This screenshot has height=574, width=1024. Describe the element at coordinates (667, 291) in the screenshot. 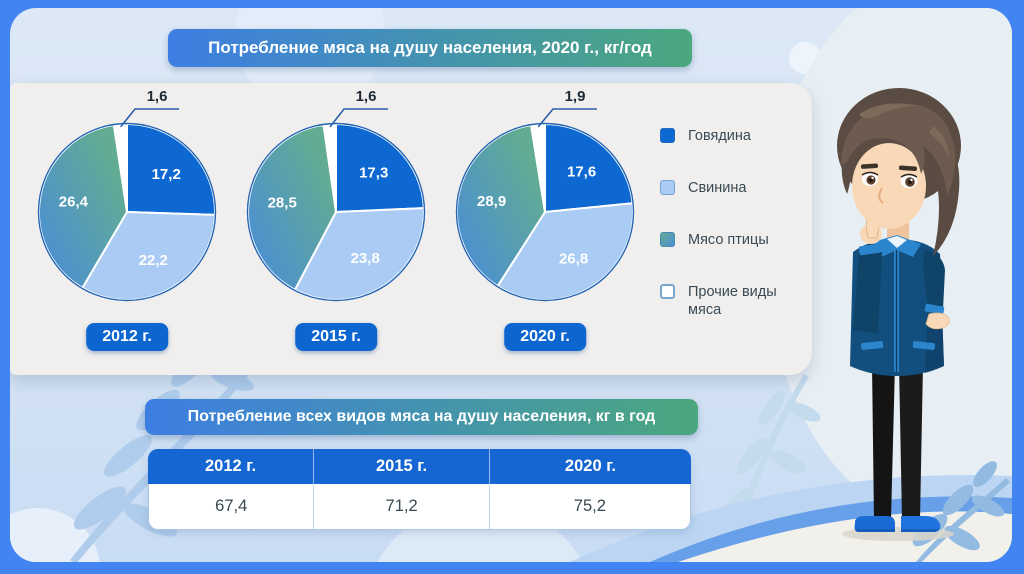

I see `other-meat-swatch-icon` at that location.